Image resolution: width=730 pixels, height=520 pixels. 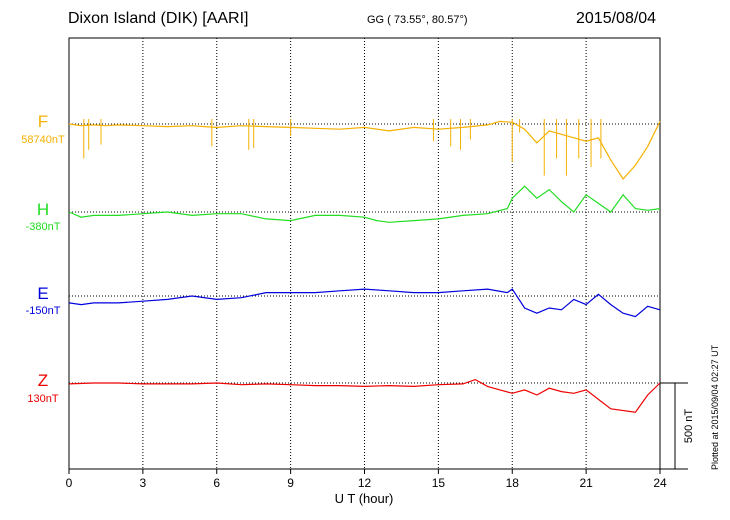 What do you see at coordinates (43, 140) in the screenshot?
I see `series-baseline-value: 58740nT` at bounding box center [43, 140].